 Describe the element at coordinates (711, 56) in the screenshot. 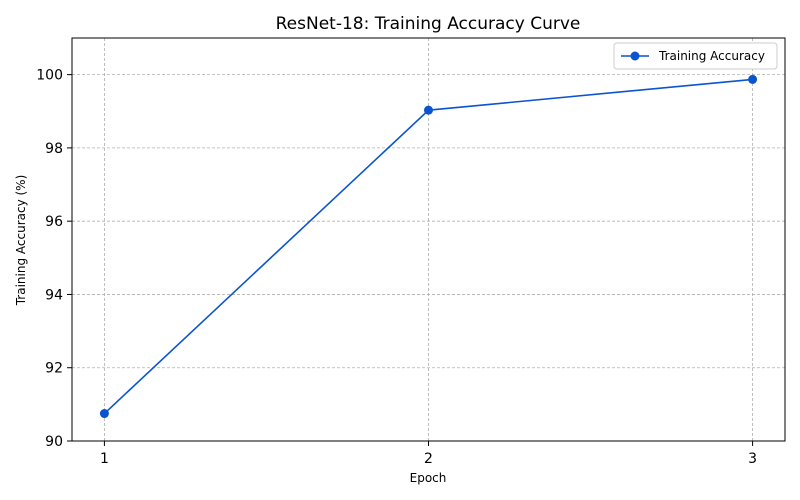

I see `legend-entry-training-accuracy: Training Accuracy` at that location.